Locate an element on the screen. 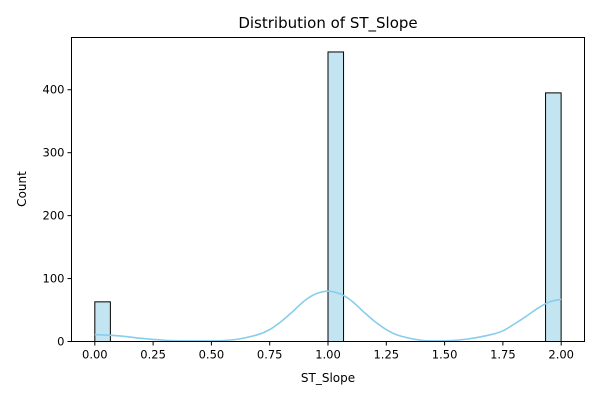 This screenshot has width=600, height=400. y-tick-label: 100 is located at coordinates (54, 279).